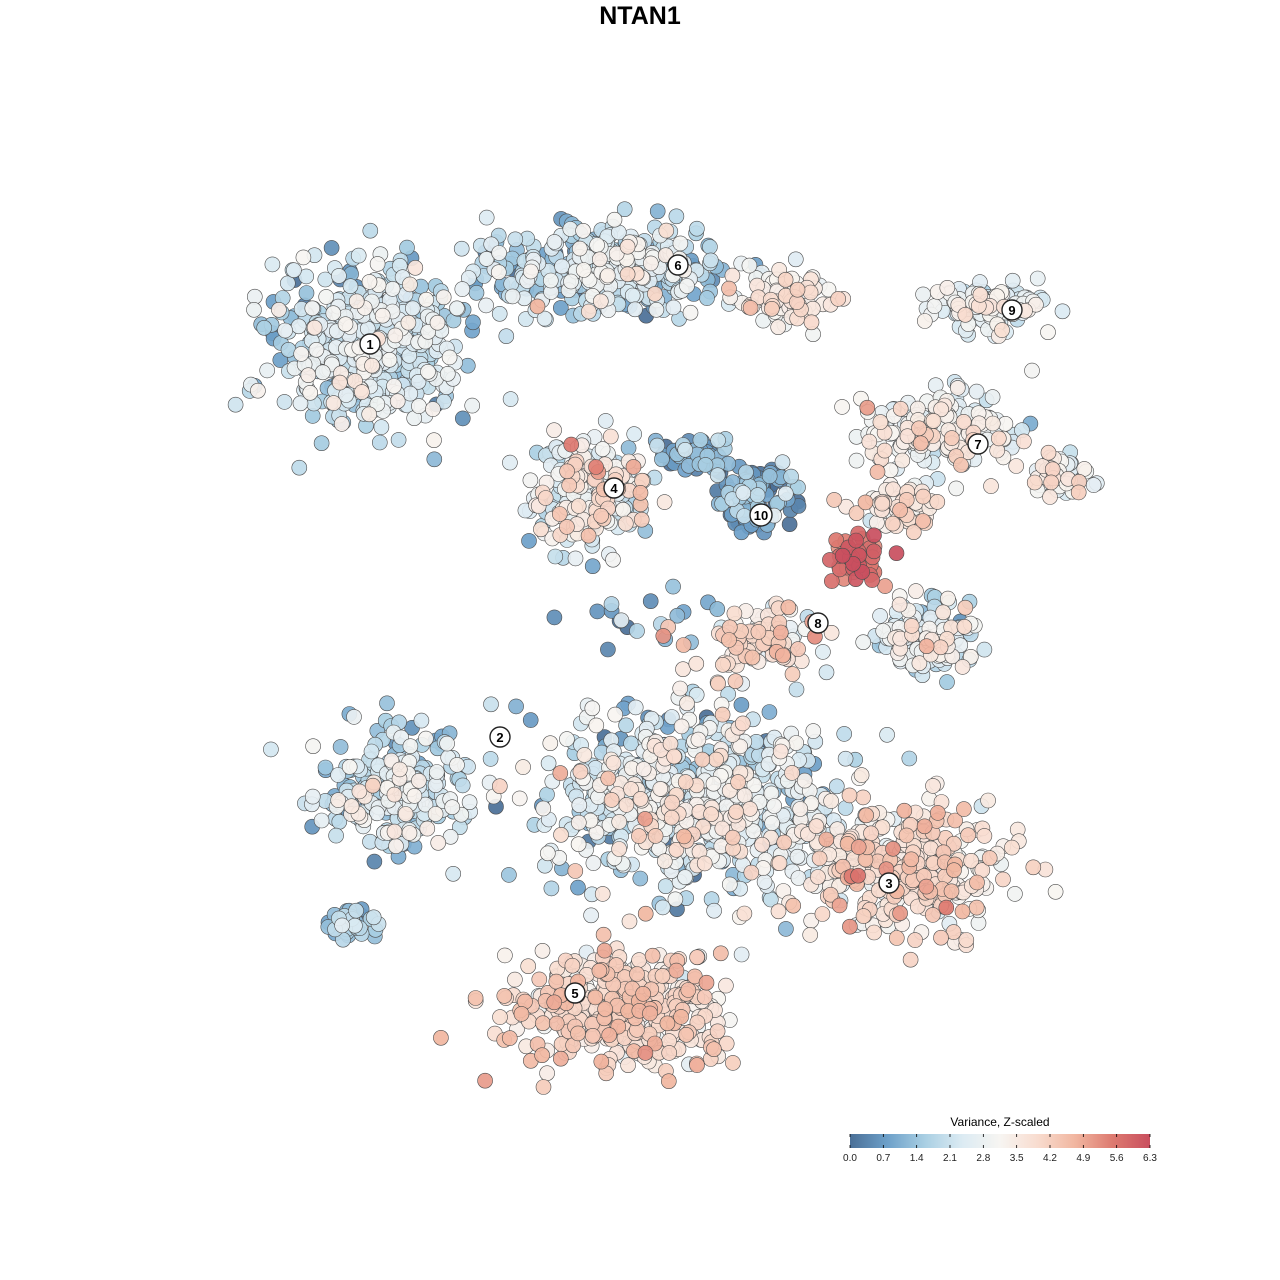  I want to click on cluster-label-text: 2, so click(499, 737).